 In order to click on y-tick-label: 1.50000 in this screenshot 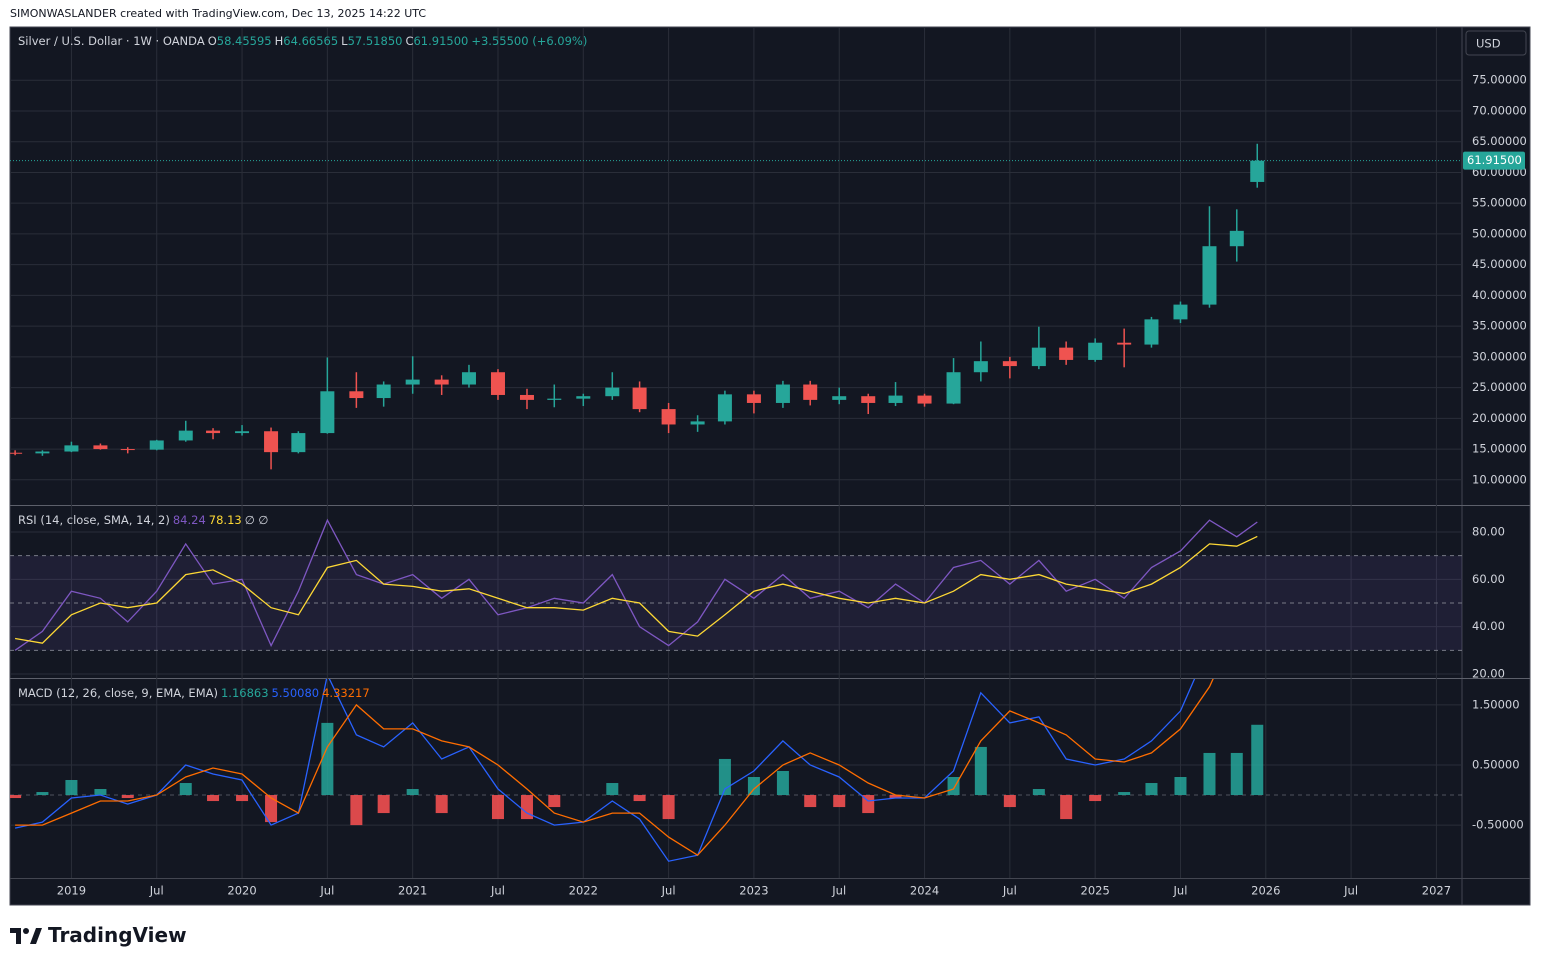, I will do `click(1496, 704)`.